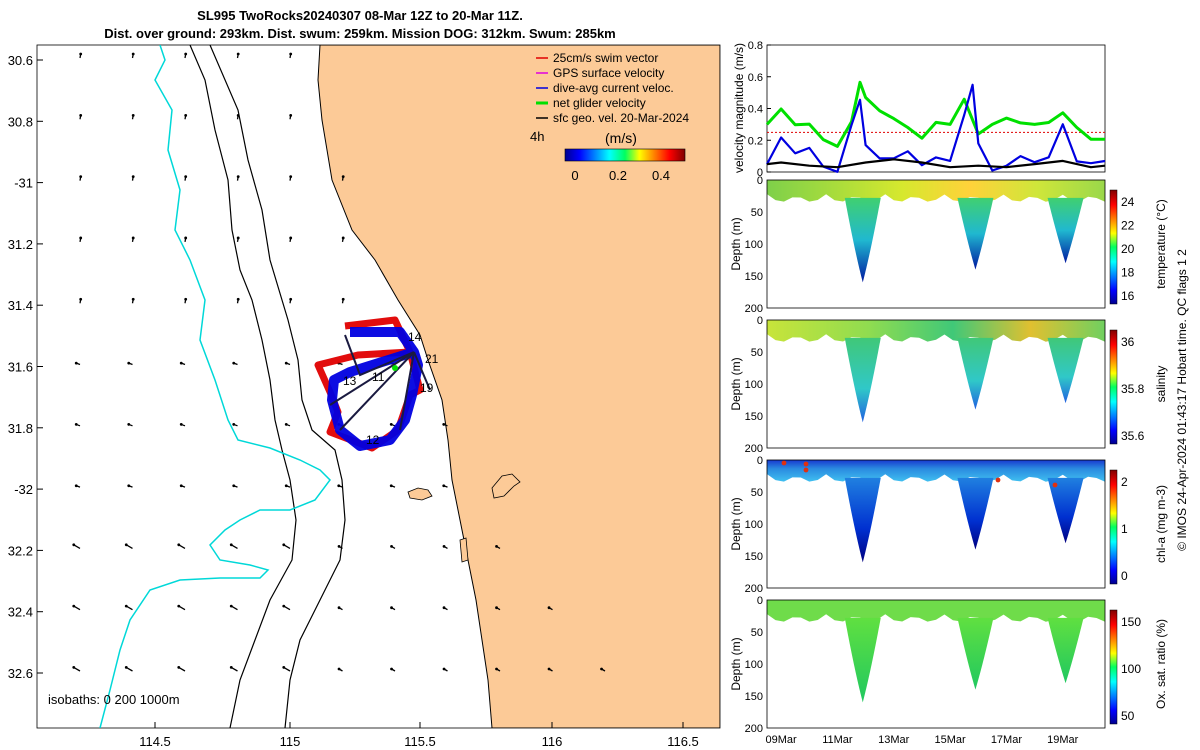 This screenshot has height=750, width=1200. Describe the element at coordinates (1128, 202) in the screenshot. I see `profile-colorbar-tick: 24` at that location.